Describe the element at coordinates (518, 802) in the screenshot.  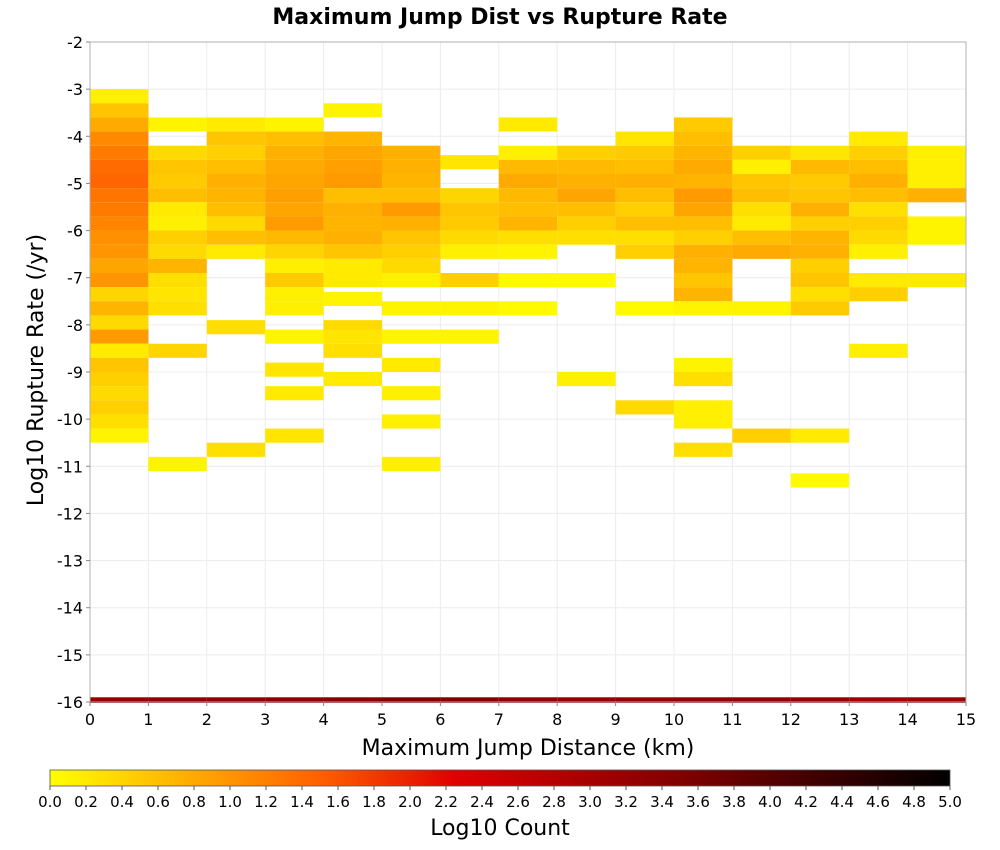
I see `colorbar-tick-label: 2.6` at that location.